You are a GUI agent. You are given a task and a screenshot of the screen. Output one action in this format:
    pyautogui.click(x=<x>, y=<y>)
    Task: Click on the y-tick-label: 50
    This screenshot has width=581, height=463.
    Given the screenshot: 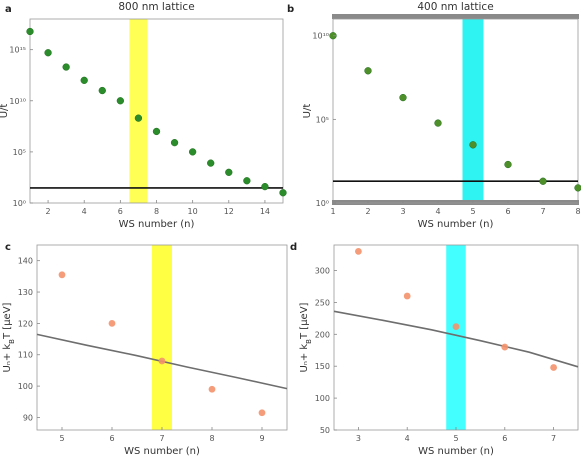 What is the action you would take?
    pyautogui.click(x=325, y=430)
    